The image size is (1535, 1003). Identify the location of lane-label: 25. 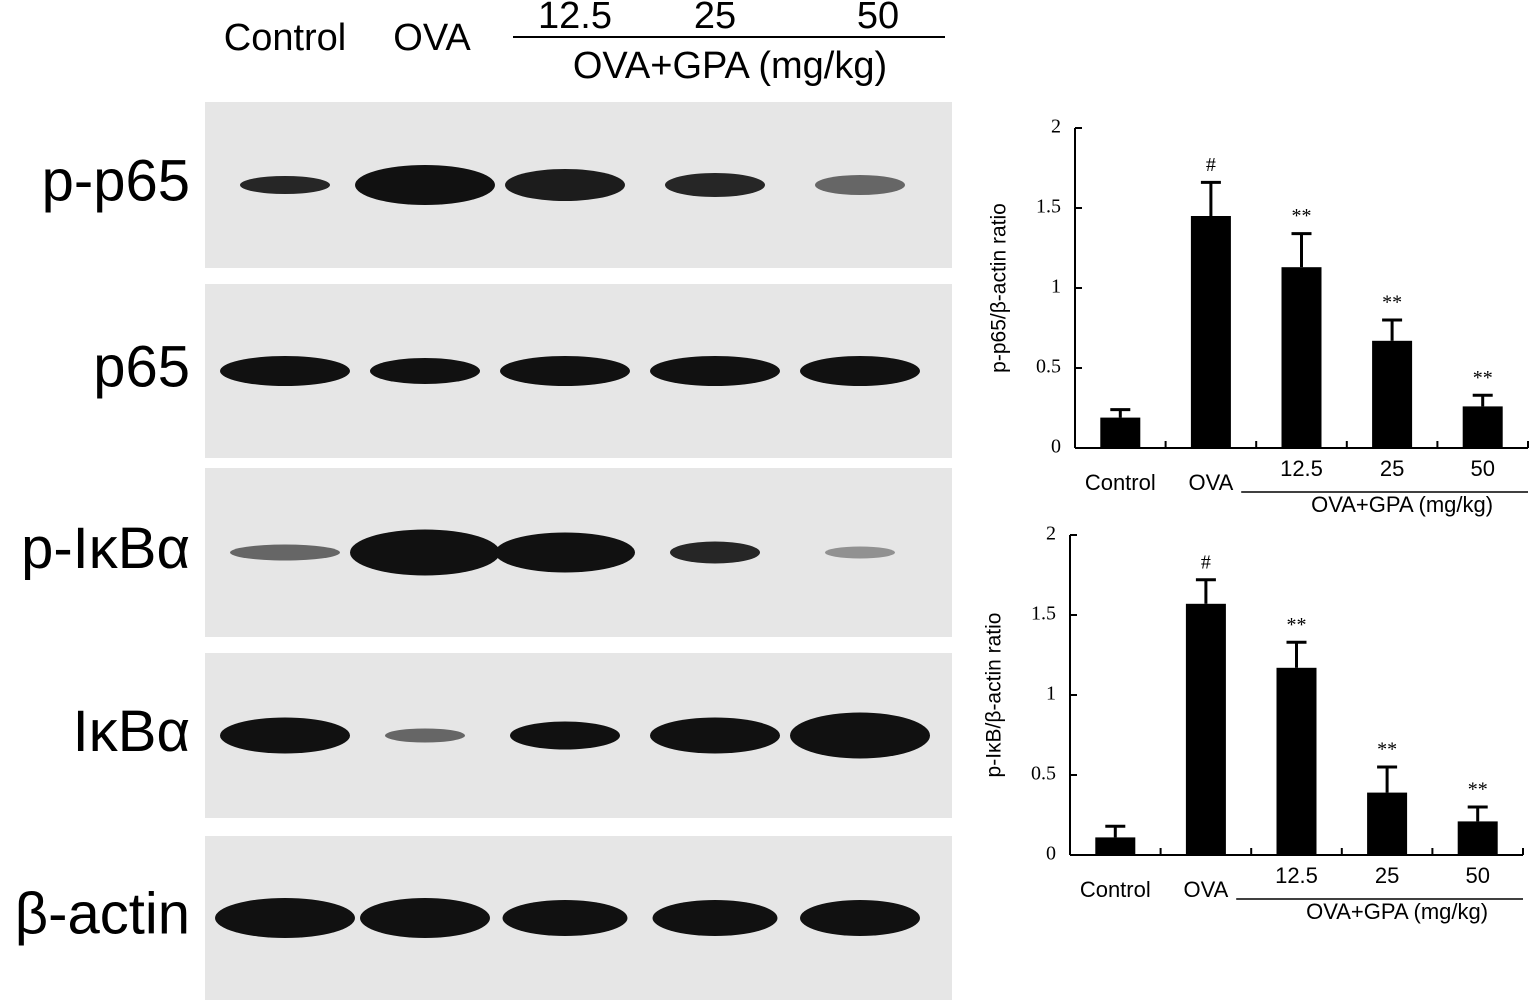
(715, 18).